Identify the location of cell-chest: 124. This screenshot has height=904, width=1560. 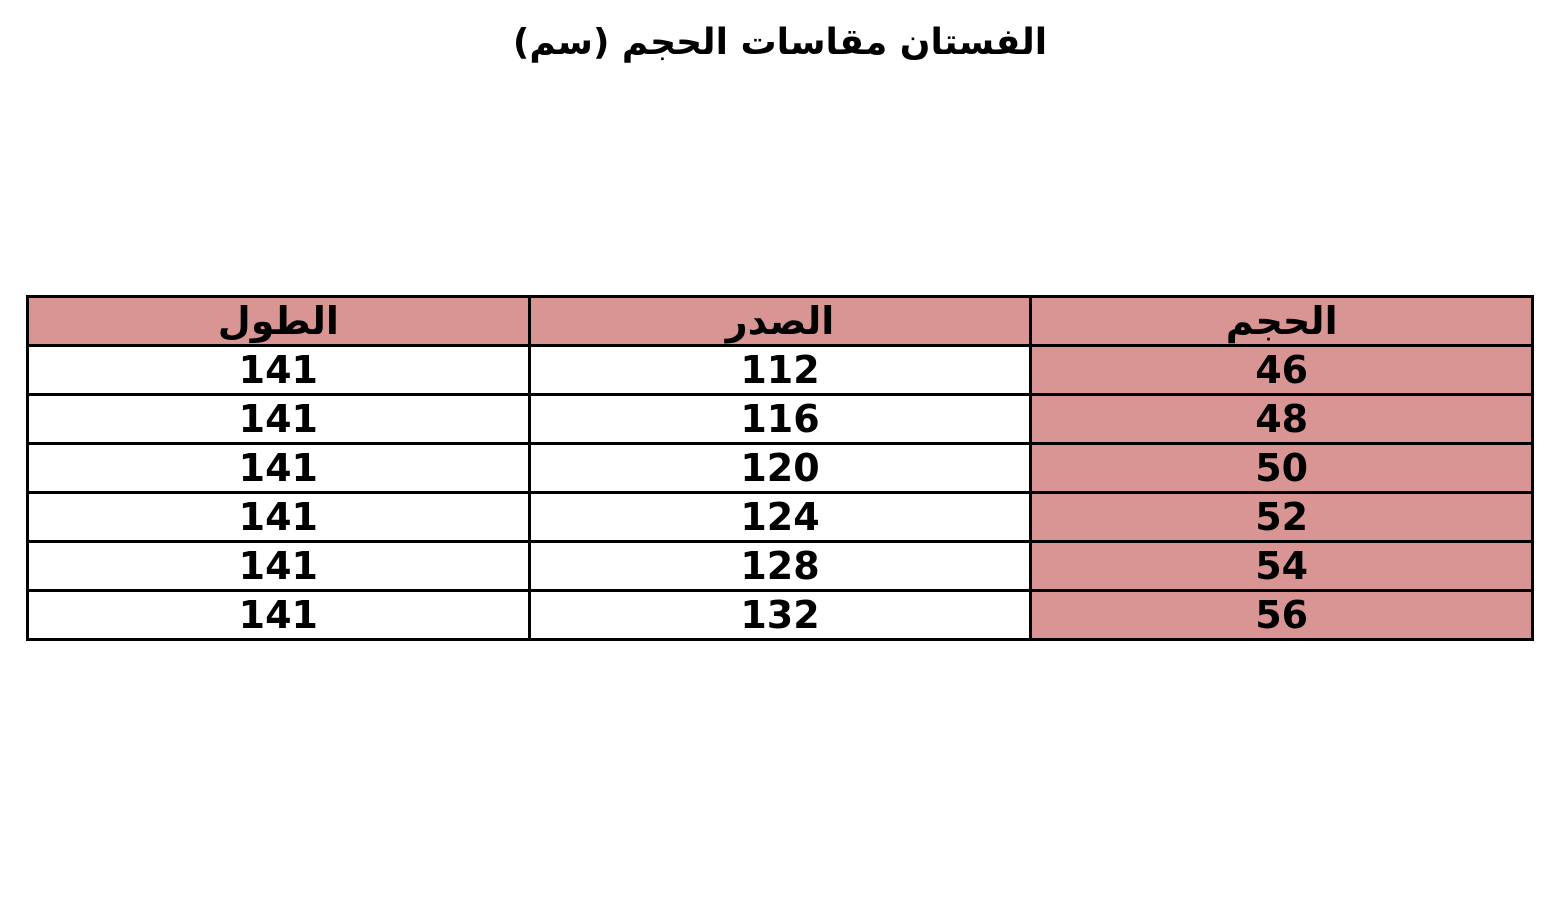
(780, 517).